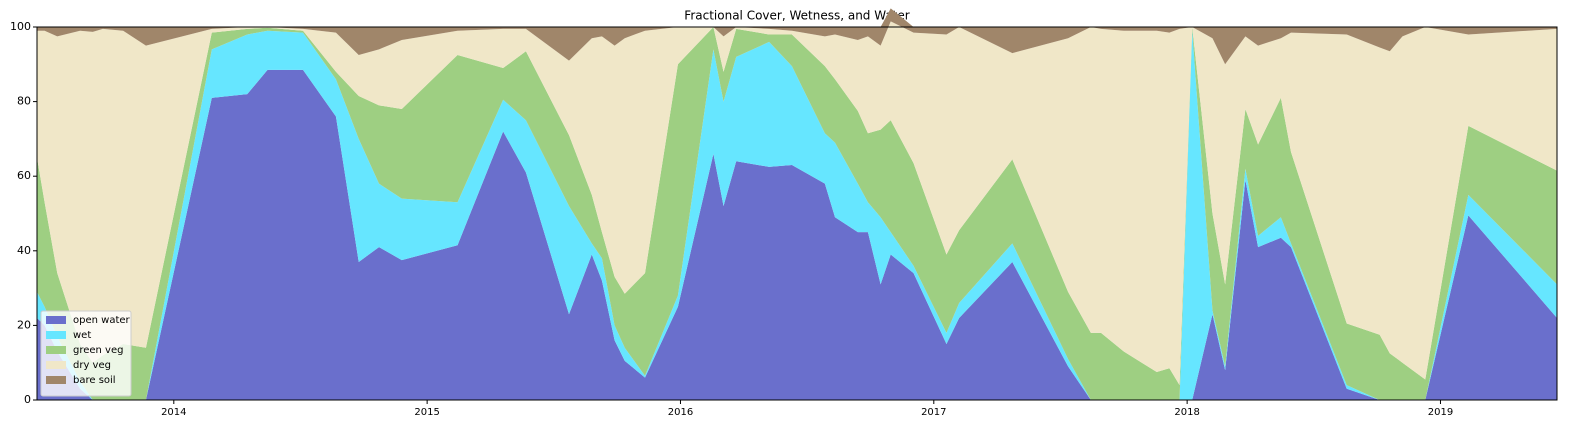 Image resolution: width=1584 pixels, height=432 pixels. I want to click on y-tick-label: 20, so click(24, 324).